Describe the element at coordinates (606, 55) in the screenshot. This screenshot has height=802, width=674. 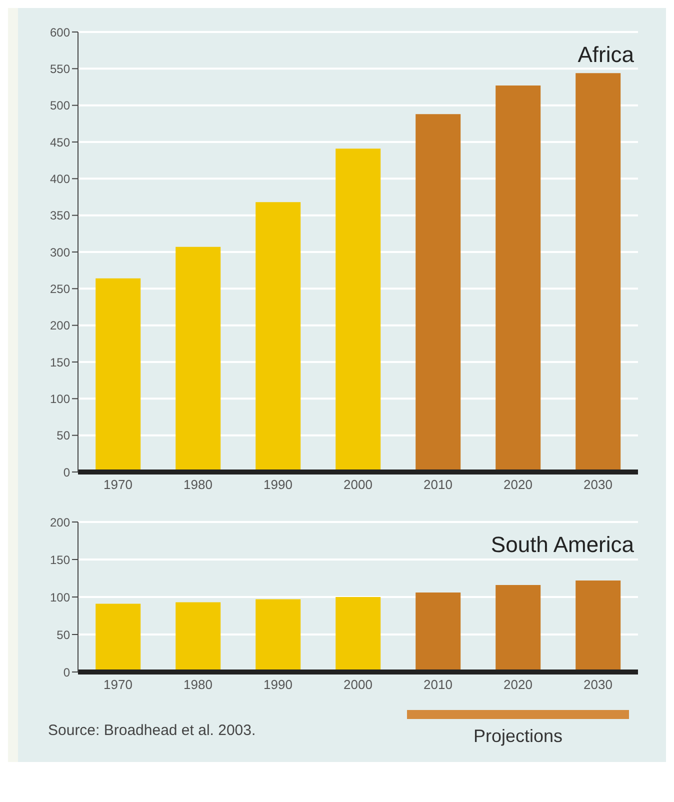
I see `text: Africa` at that location.